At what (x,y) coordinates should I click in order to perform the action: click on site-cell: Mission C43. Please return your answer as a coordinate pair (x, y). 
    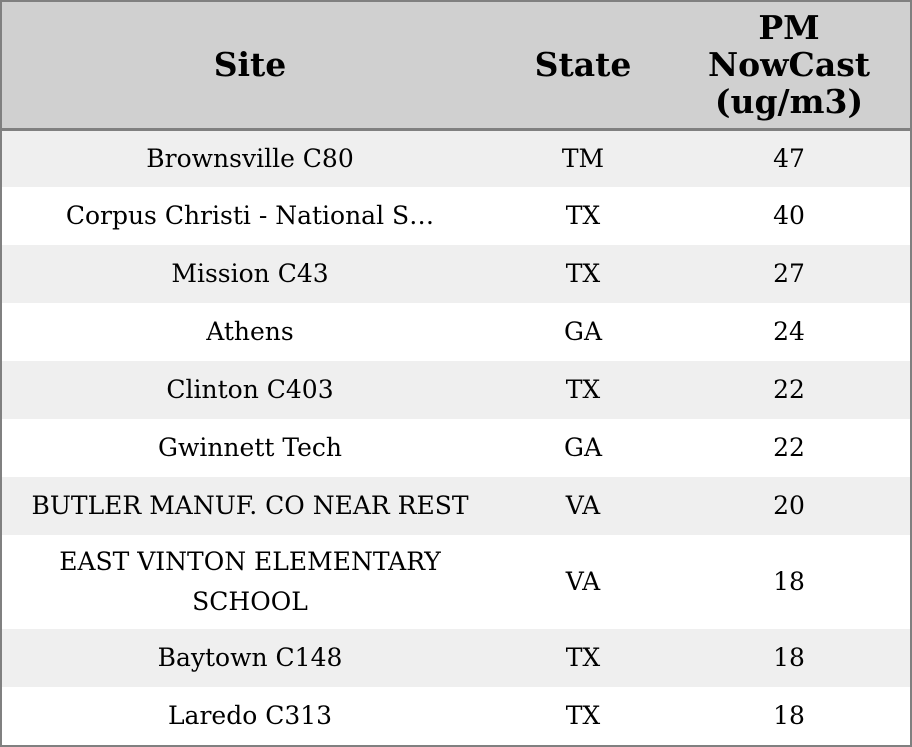
    Looking at the image, I should click on (250, 273).